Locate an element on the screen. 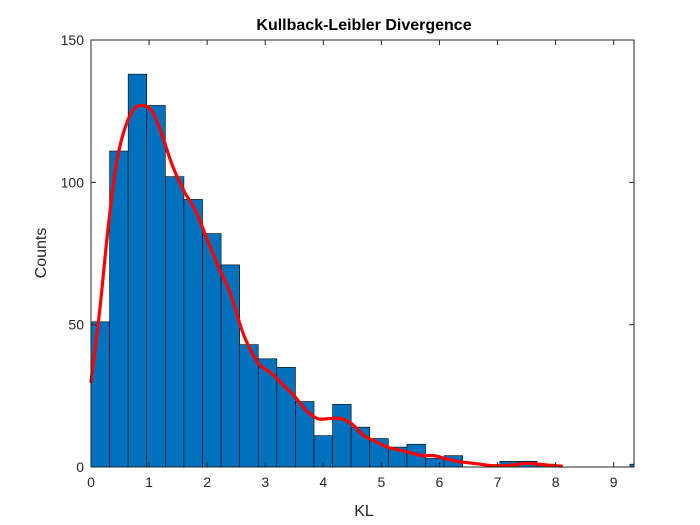 Image resolution: width=700 pixels, height=525 pixels. x-tick-label: 7 is located at coordinates (498, 482).